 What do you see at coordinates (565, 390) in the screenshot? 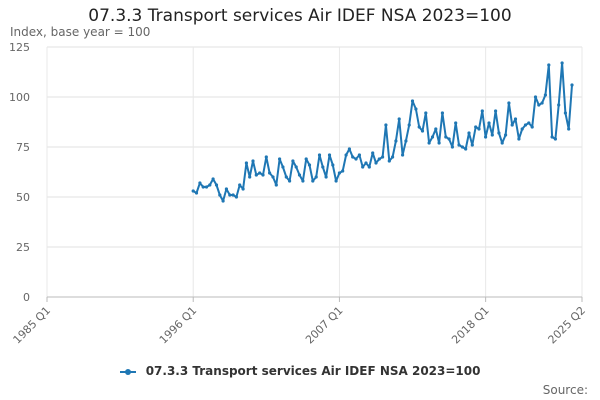
I see `source-label: Source:` at bounding box center [565, 390].